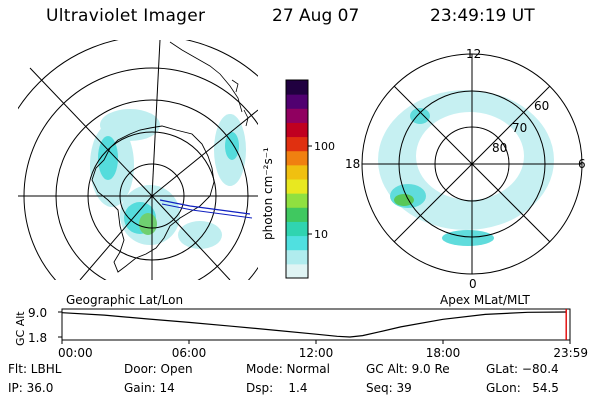  I want to click on altitude-chart, so click(314, 326).